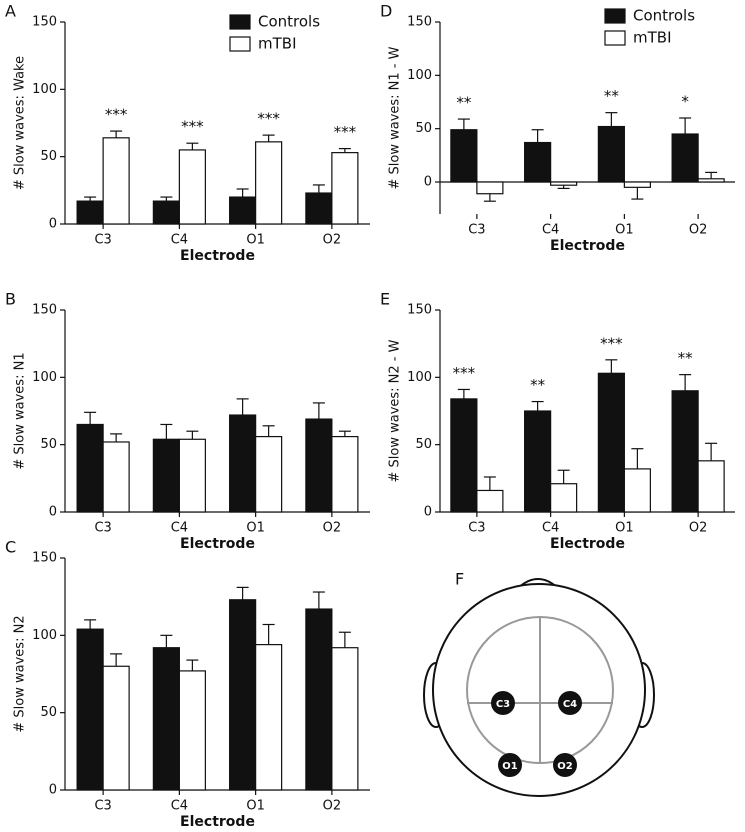  I want to click on head-diagram, so click(539, 687).